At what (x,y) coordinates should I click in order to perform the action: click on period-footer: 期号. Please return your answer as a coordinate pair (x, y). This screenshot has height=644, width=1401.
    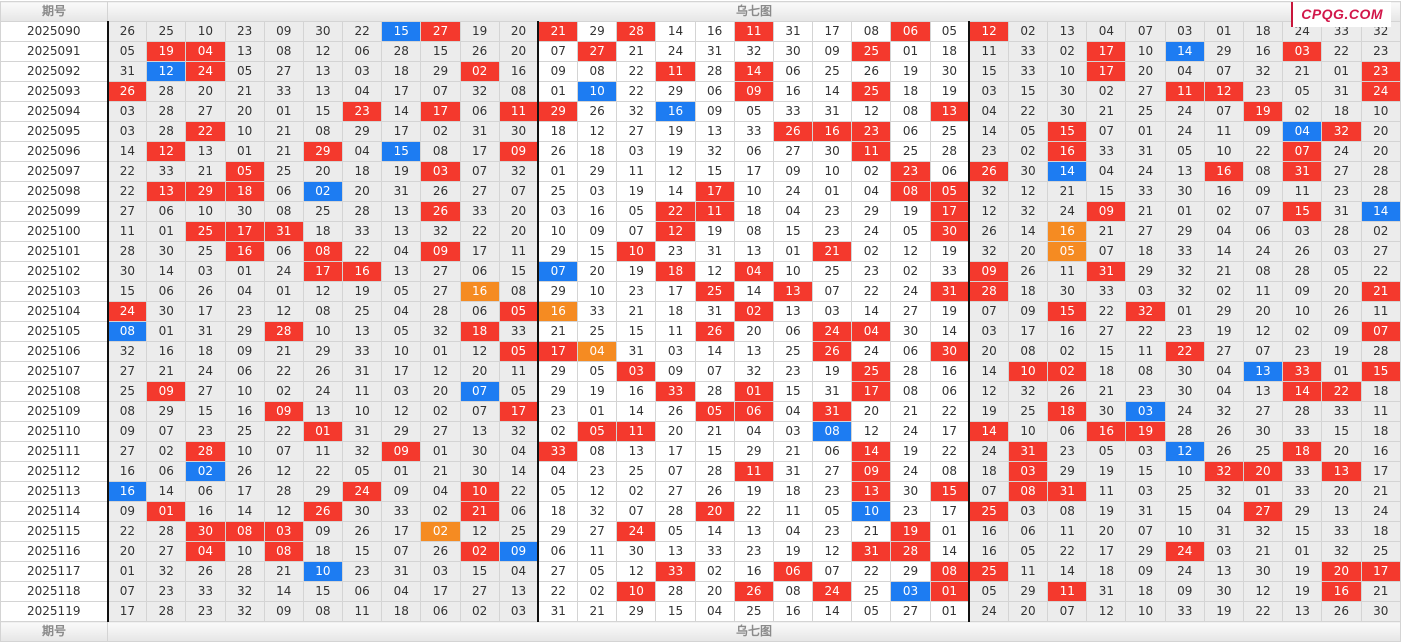
    Looking at the image, I should click on (54, 631).